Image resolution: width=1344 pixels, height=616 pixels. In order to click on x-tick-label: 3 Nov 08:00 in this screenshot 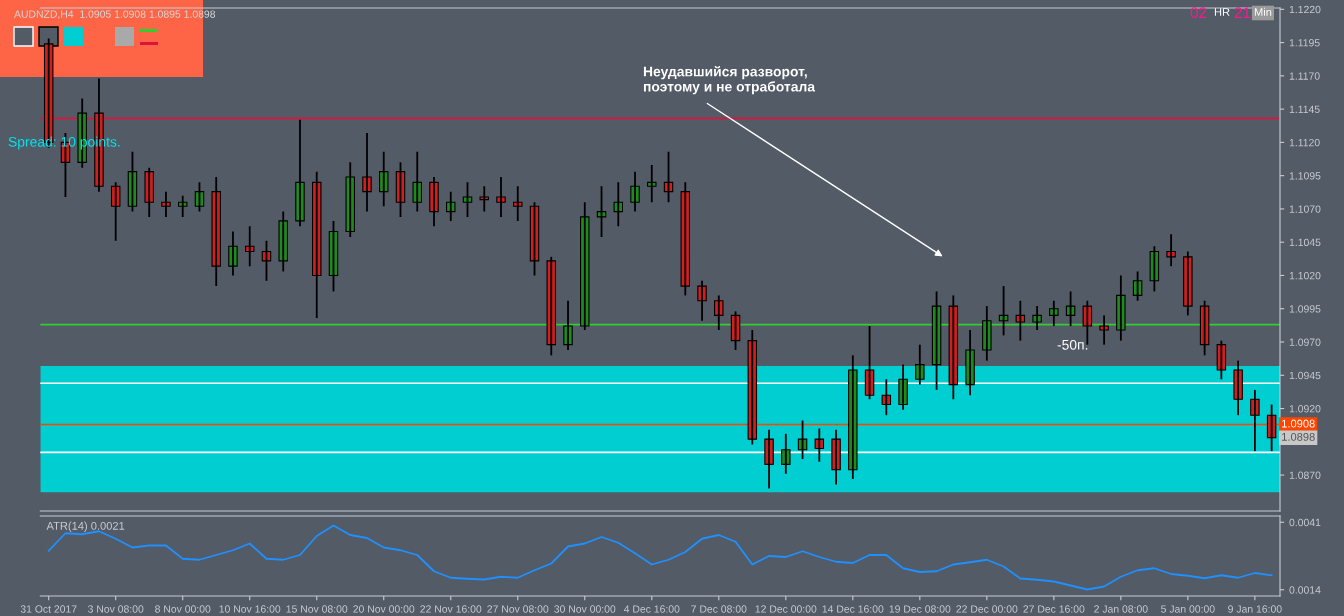, I will do `click(116, 609)`.